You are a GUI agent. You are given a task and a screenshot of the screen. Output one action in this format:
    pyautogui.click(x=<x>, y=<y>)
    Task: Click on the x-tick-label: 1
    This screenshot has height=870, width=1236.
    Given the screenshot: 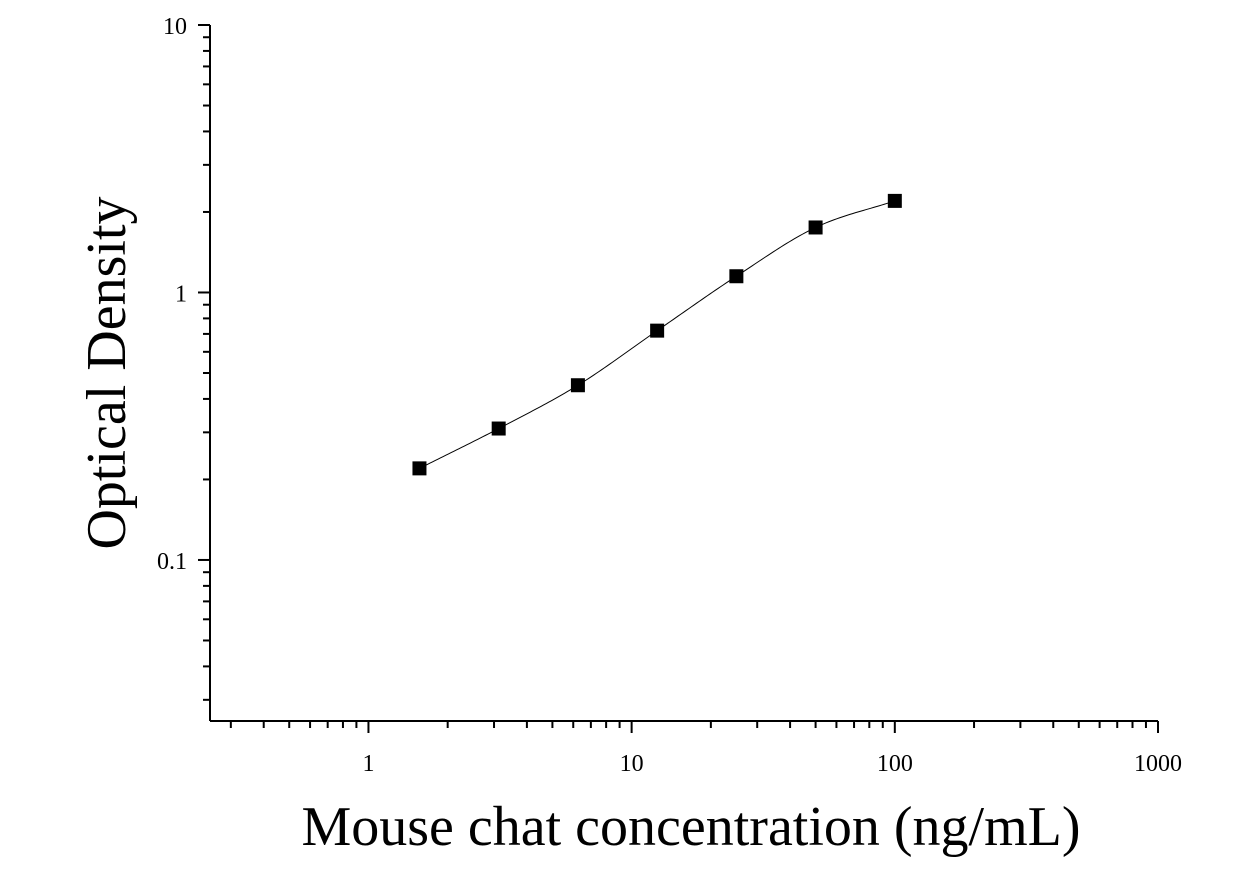 What is the action you would take?
    pyautogui.click(x=368, y=764)
    